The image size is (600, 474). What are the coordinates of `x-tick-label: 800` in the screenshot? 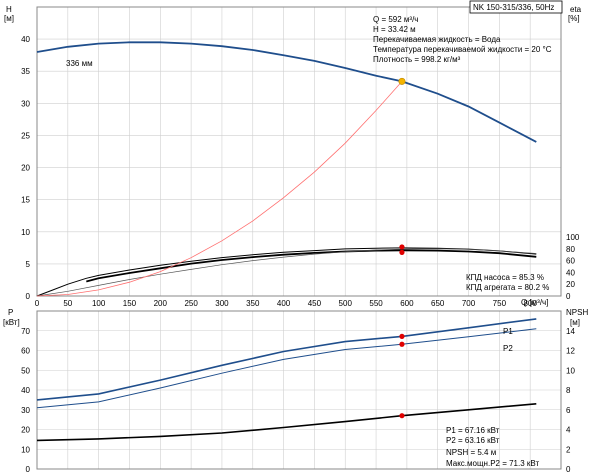 It's located at (530, 303).